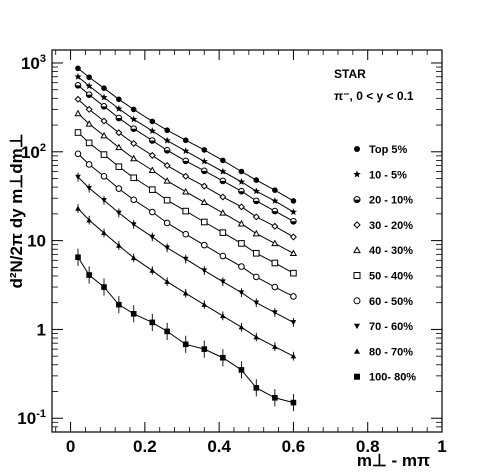 This screenshot has width=498, height=476. I want to click on x-axis-title: m⊥ - mπ, so click(393, 460).